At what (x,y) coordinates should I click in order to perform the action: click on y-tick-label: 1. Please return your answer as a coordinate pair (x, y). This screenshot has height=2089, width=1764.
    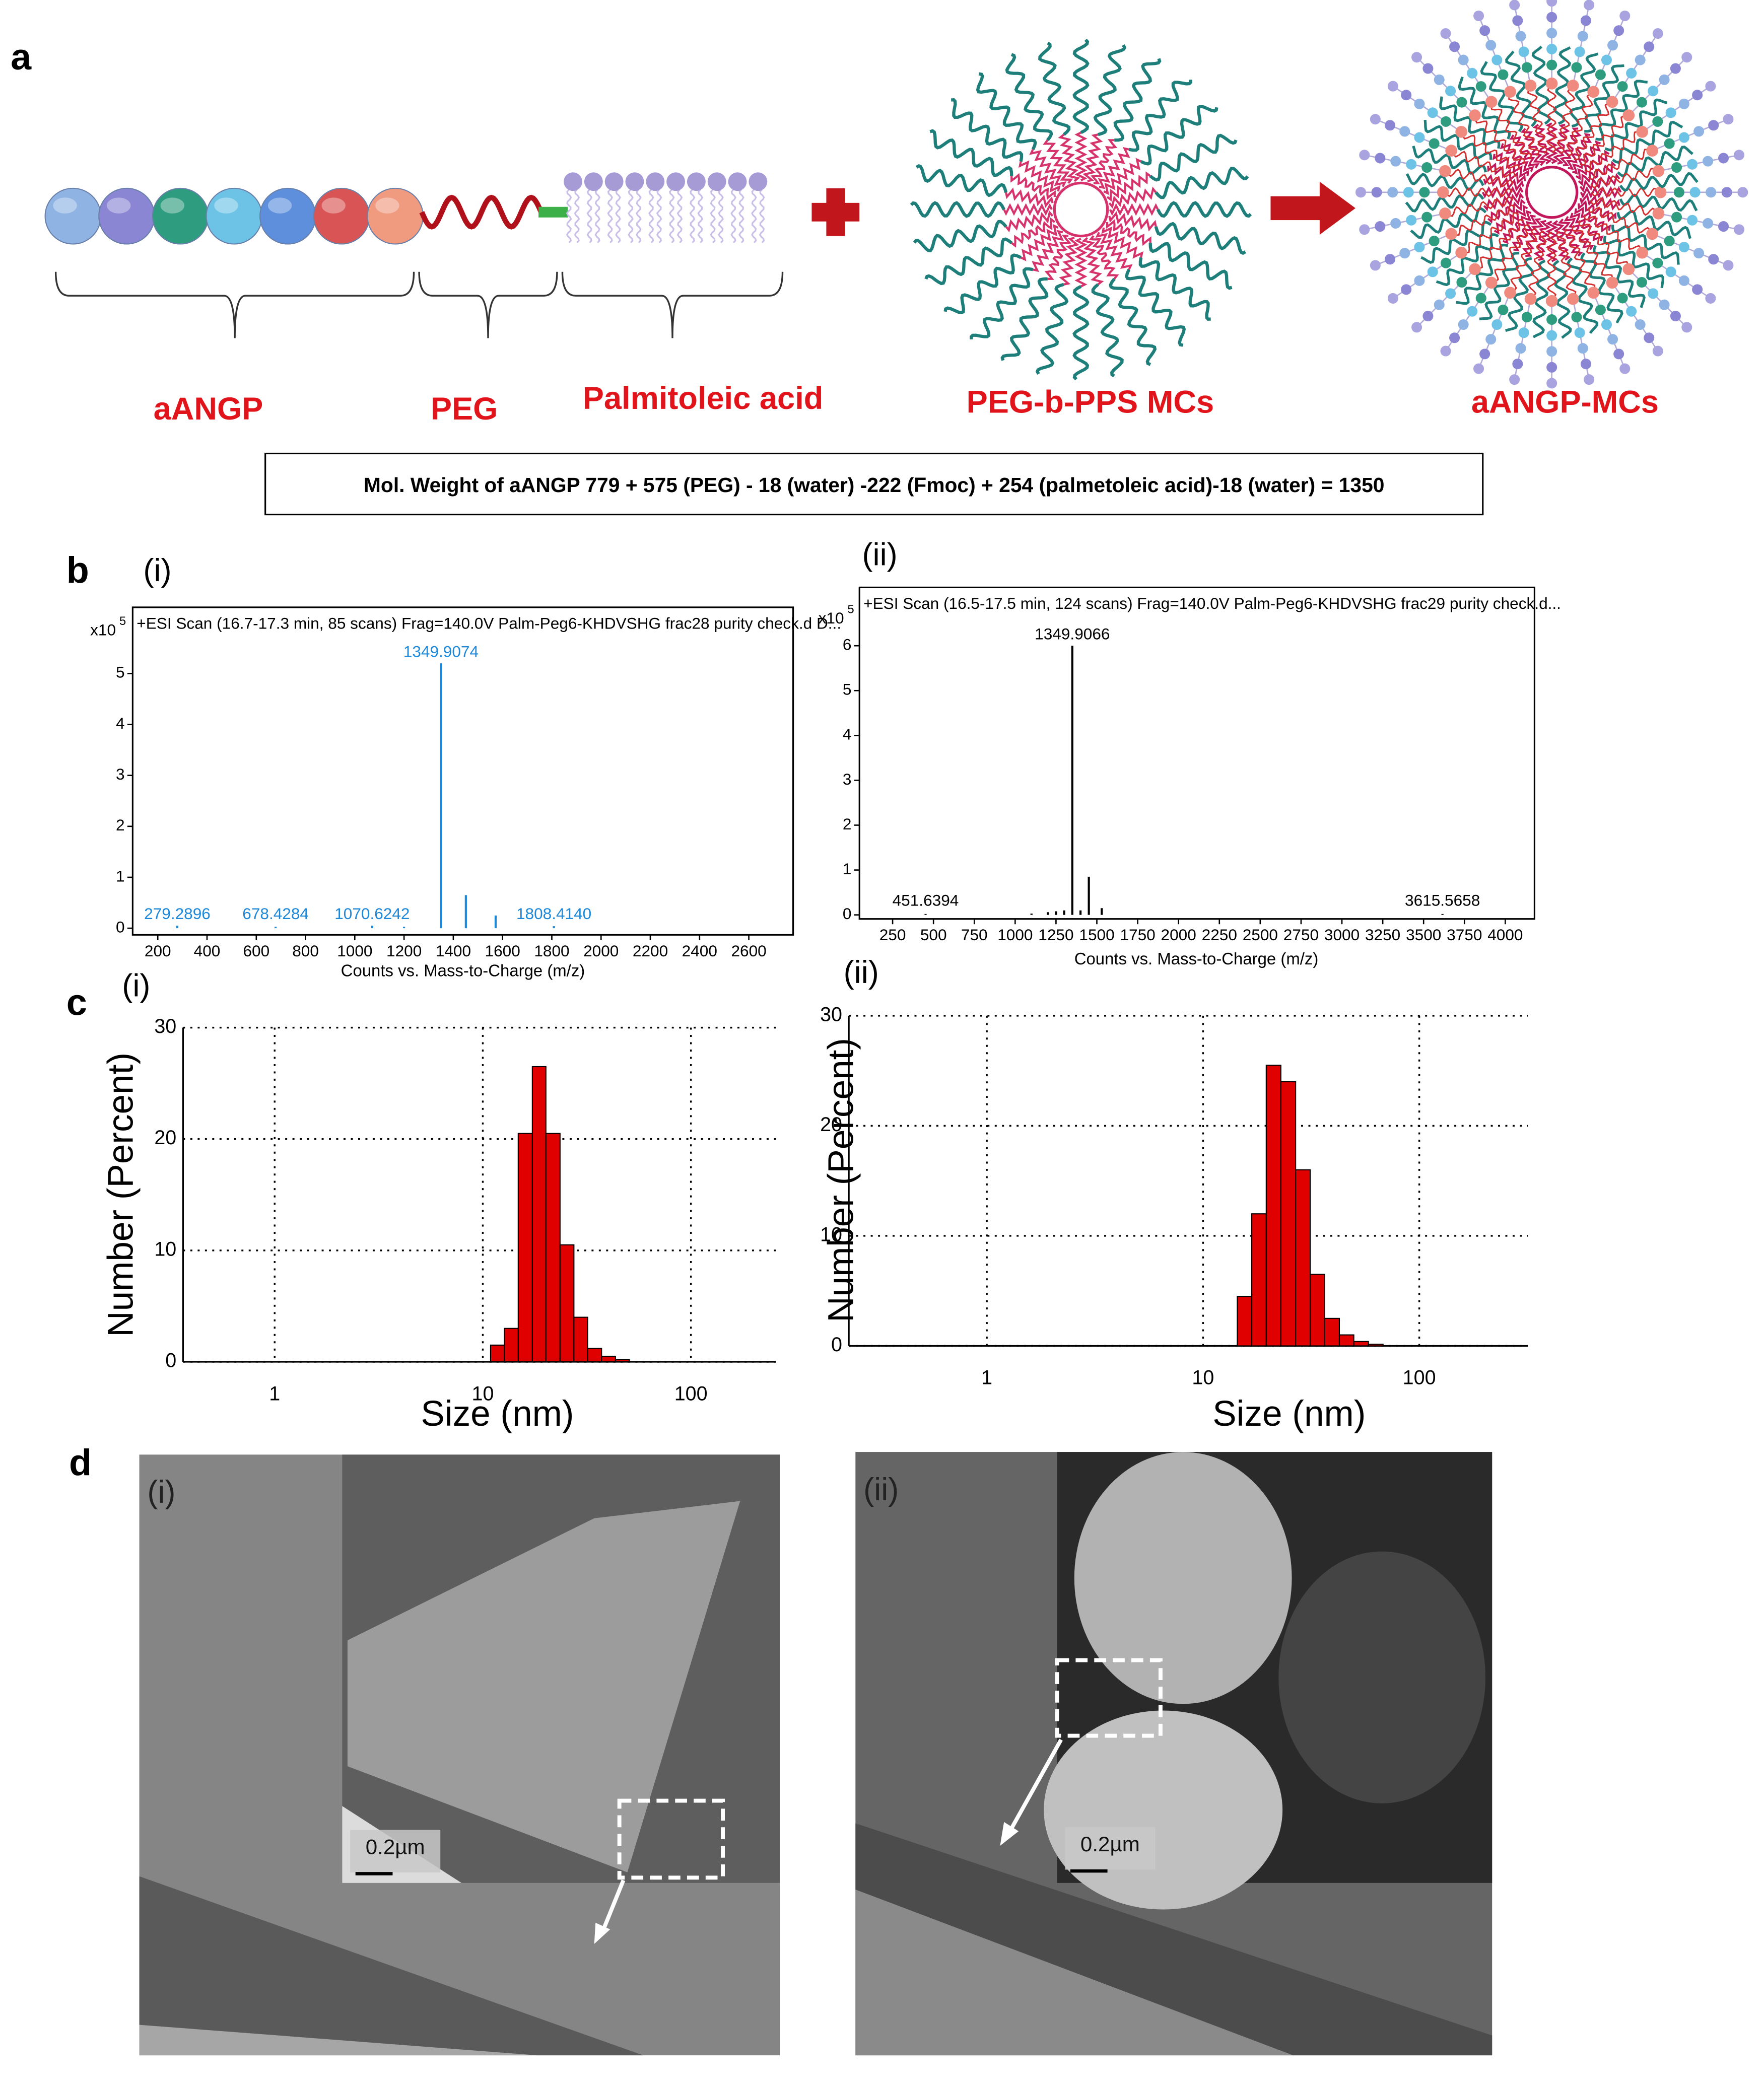
    Looking at the image, I should click on (847, 869).